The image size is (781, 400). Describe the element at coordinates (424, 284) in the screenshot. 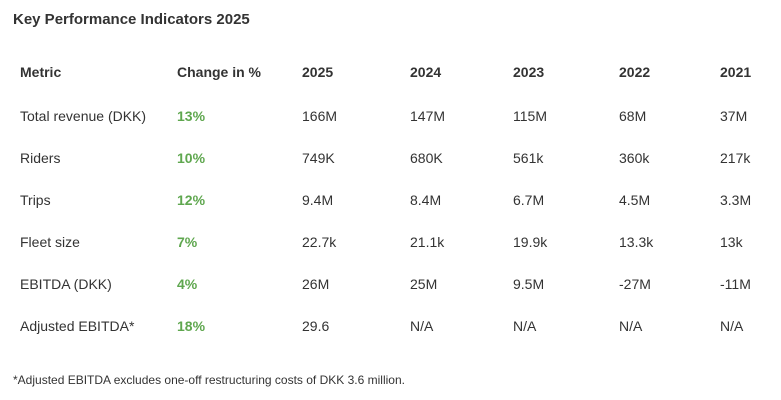

I see `value-cell-2024: 25M` at that location.